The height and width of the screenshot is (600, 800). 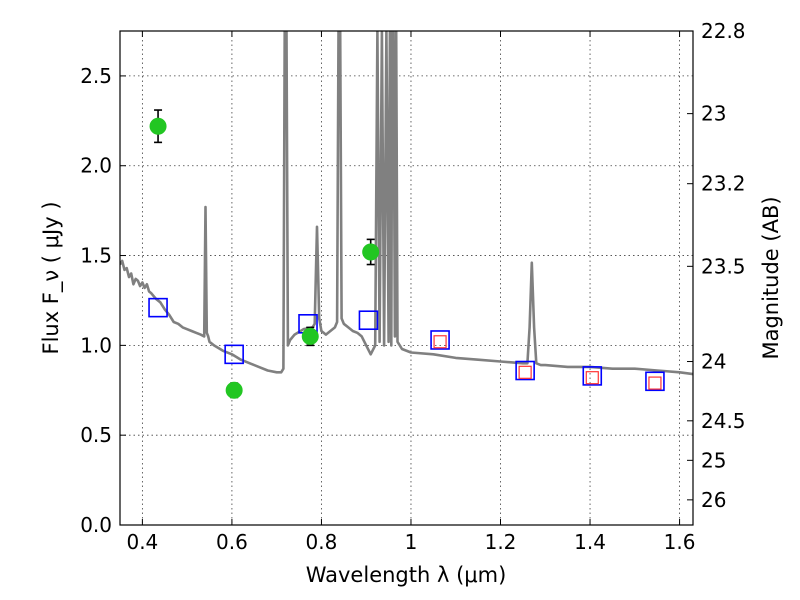 What do you see at coordinates (406, 575) in the screenshot?
I see `x-axis-label: Wavelength λ (μm)` at bounding box center [406, 575].